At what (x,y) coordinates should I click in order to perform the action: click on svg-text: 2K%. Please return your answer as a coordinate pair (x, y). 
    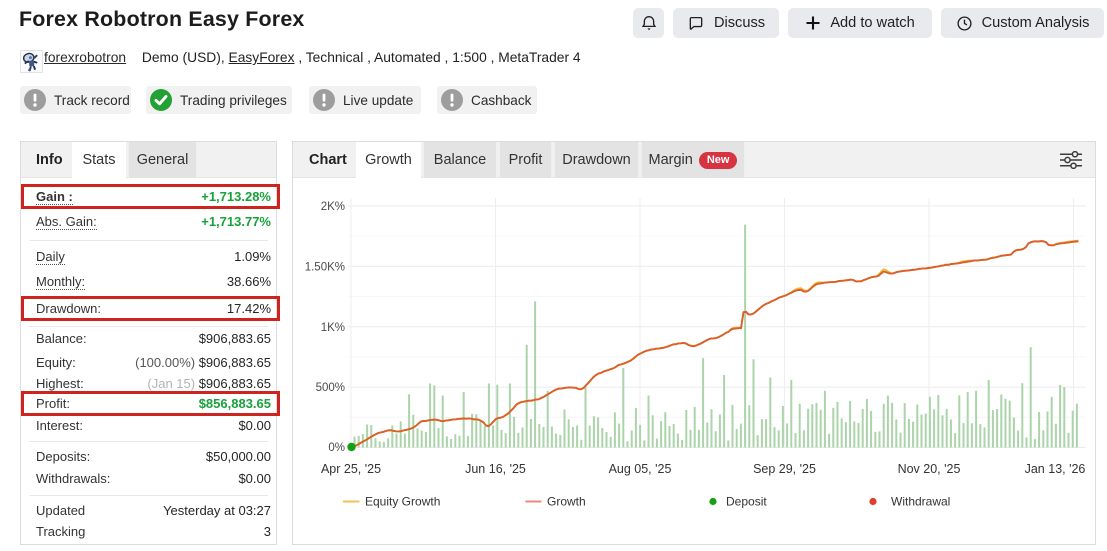
    Looking at the image, I should click on (333, 207).